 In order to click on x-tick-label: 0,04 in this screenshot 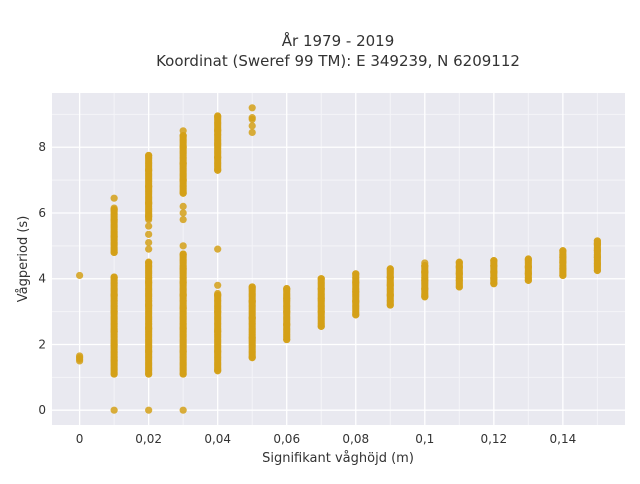, I will do `click(217, 439)`.